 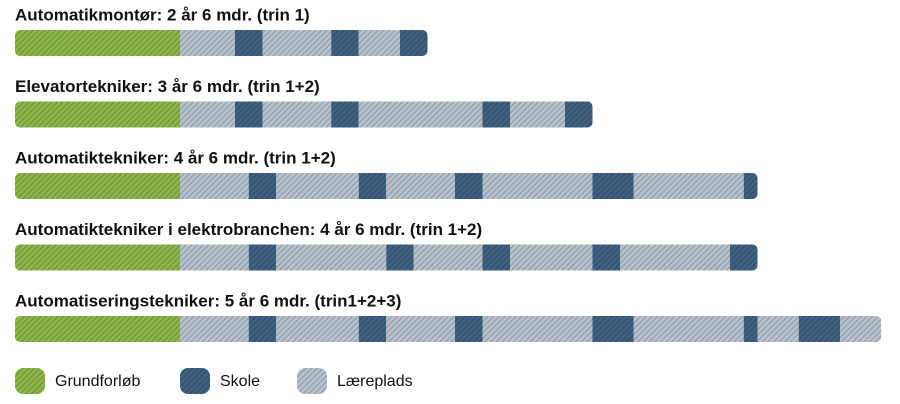 I want to click on row-label: Elevatortekniker: 3 år 6 mdr. (trin 1+2), so click(x=167, y=86).